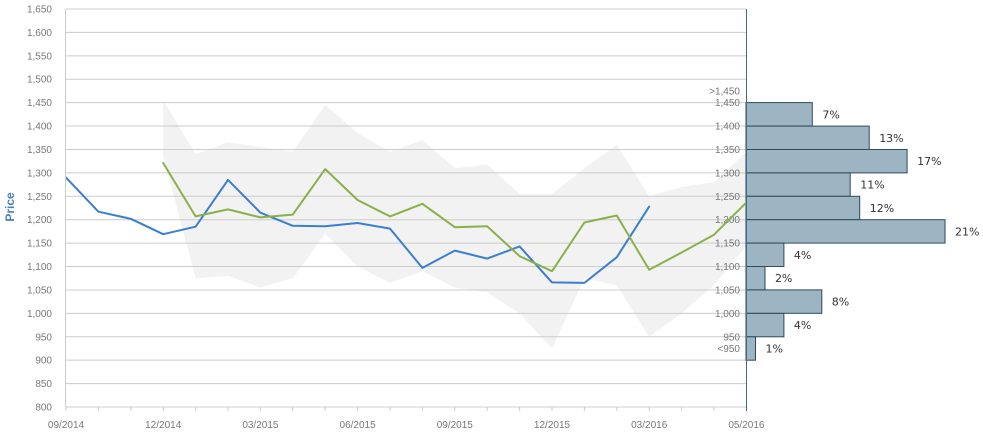 This screenshot has width=983, height=433. I want to click on bin-edge-label: 1,450, so click(727, 103).